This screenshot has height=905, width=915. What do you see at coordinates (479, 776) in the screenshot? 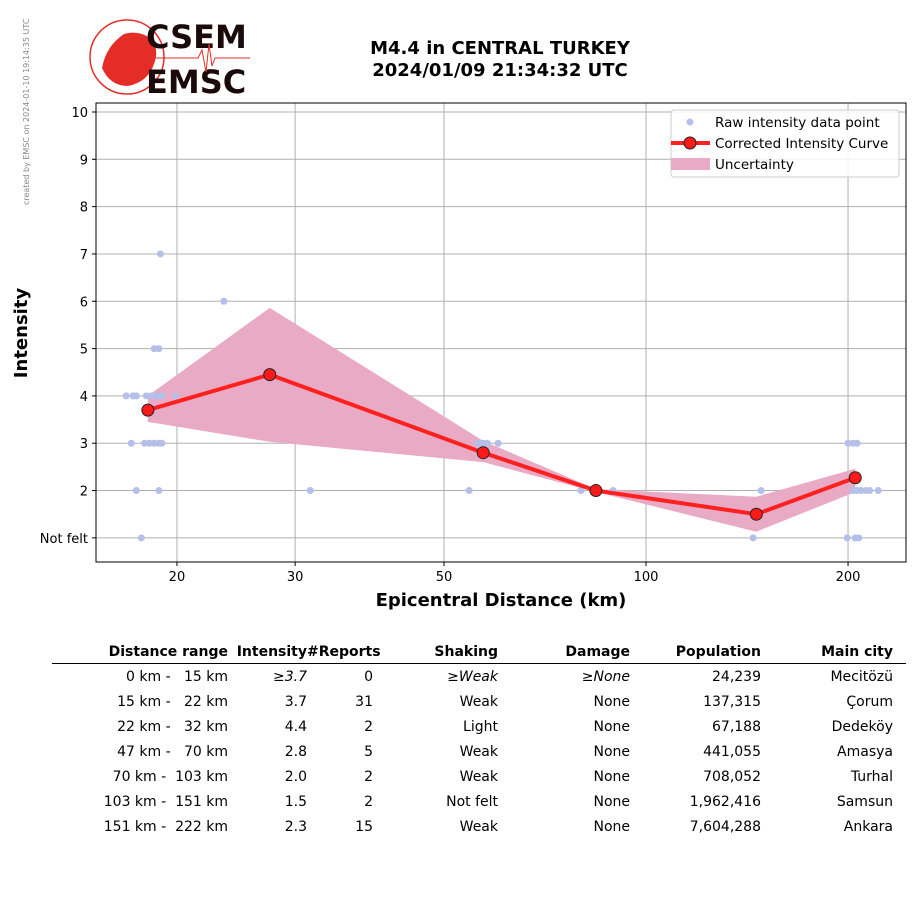
I see `table-row: 70 km - 103 km 2.0 2 Weak None 708,052 Turhal` at bounding box center [479, 776].